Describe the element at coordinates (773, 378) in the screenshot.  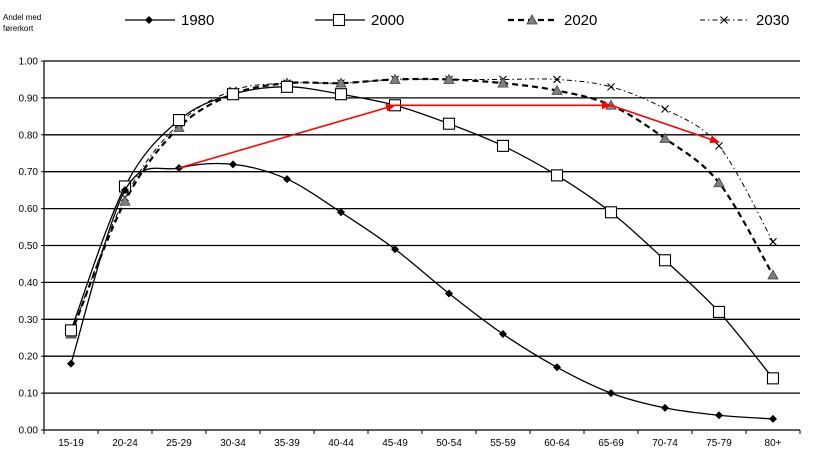
I see `point-2000-80+` at that location.